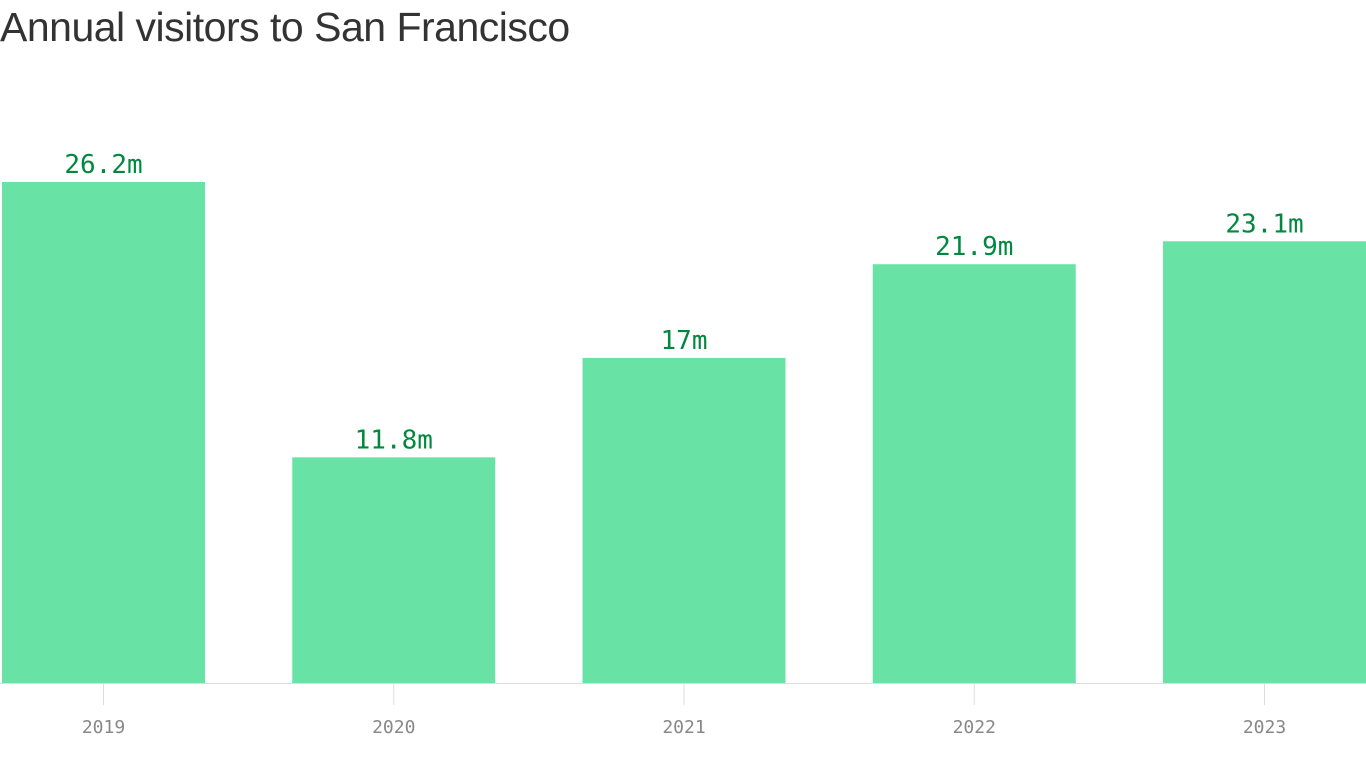 Image resolution: width=1366 pixels, height=768 pixels. What do you see at coordinates (103, 165) in the screenshot?
I see `value-label-2019: 26.2m` at bounding box center [103, 165].